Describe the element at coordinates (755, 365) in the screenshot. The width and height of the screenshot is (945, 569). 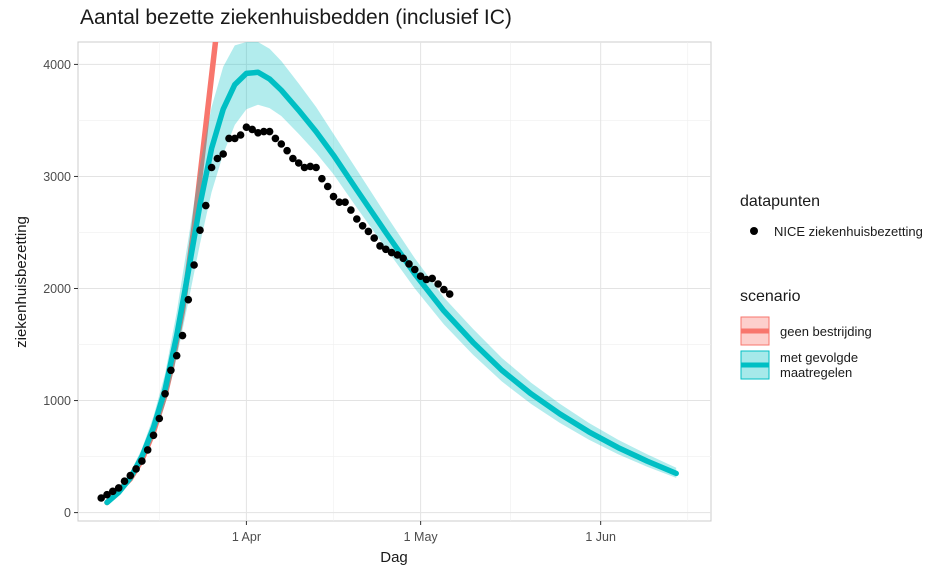
I see `legend-key-teal-line` at that location.